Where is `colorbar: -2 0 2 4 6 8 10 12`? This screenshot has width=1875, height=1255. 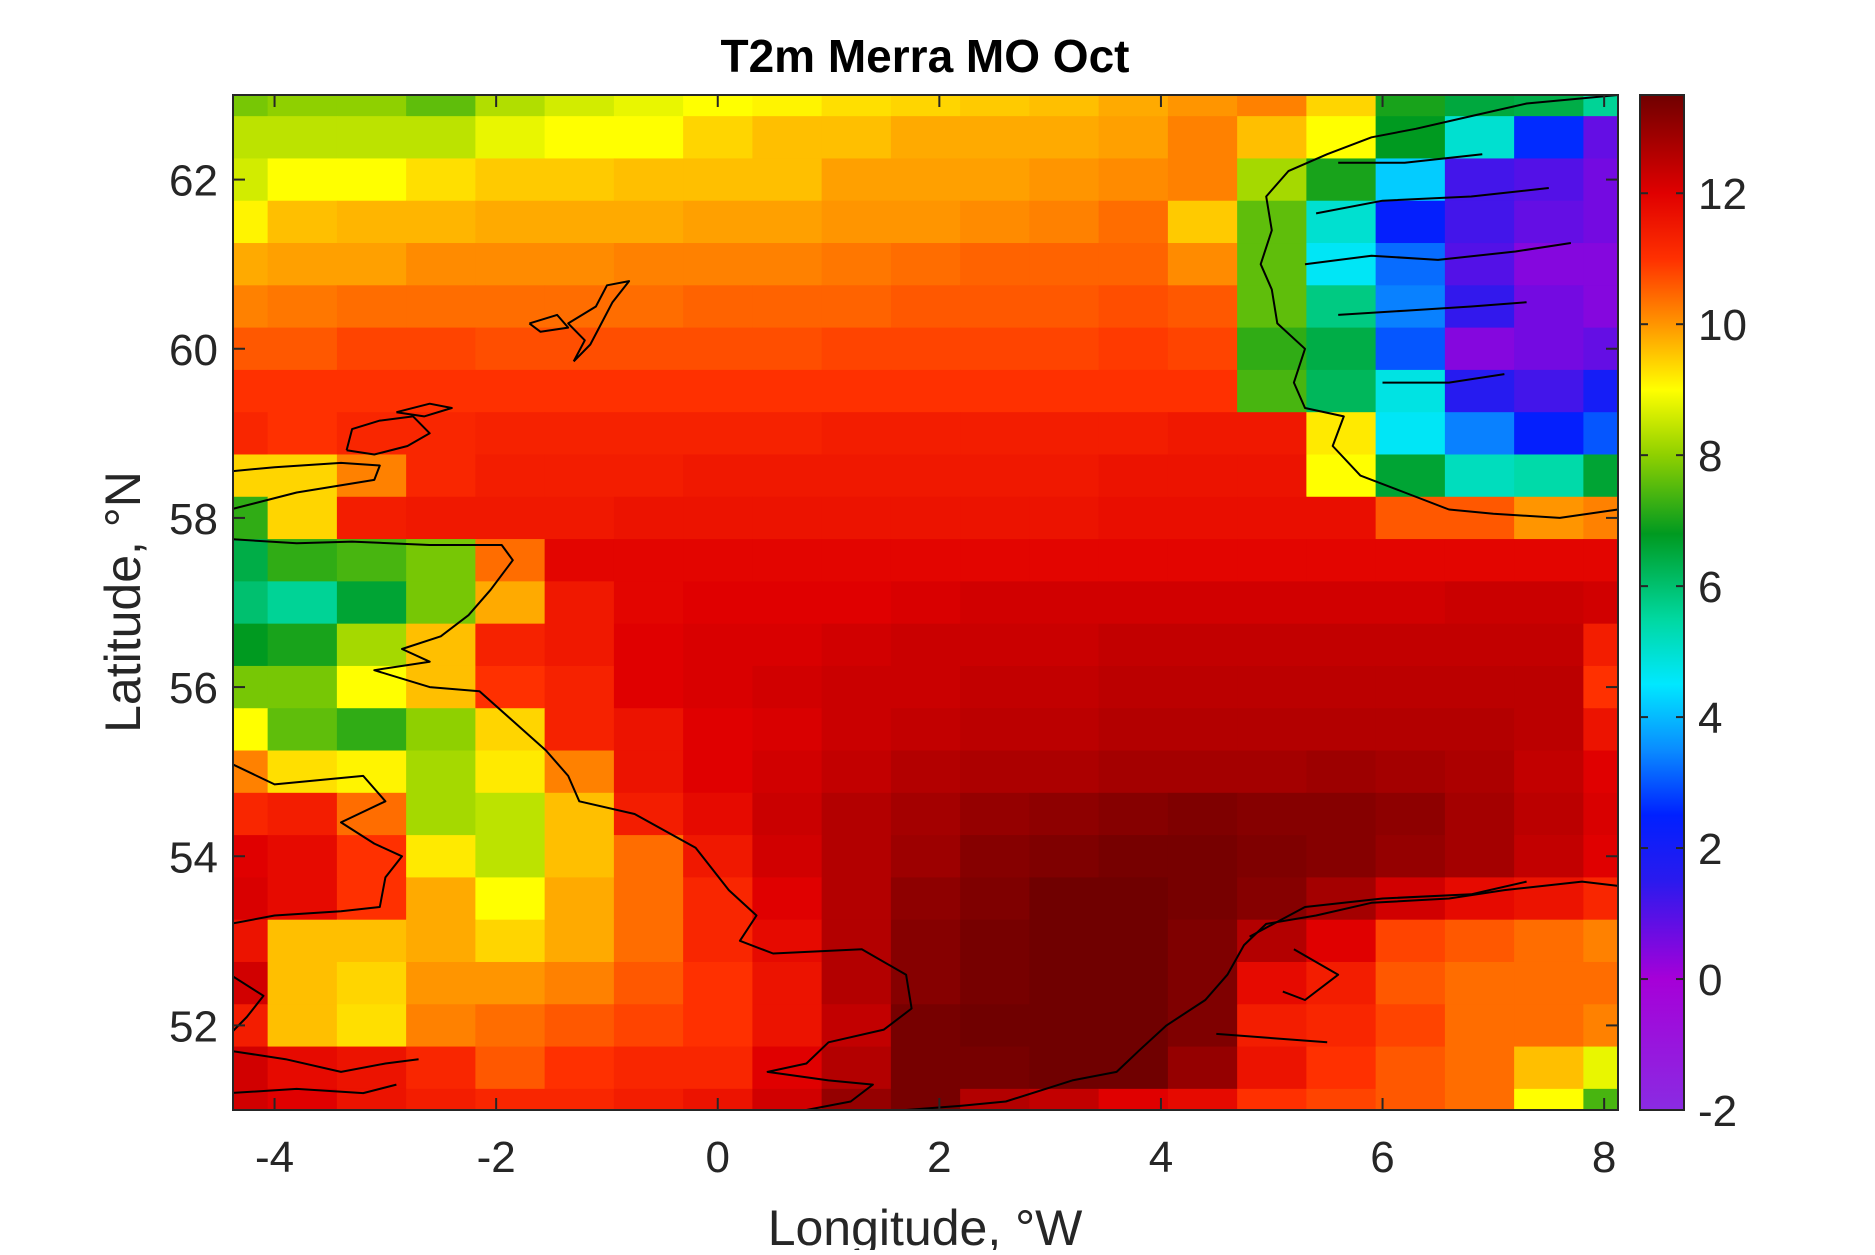
colorbar: -2 0 2 4 6 8 10 12 is located at coordinates (1693, 615).